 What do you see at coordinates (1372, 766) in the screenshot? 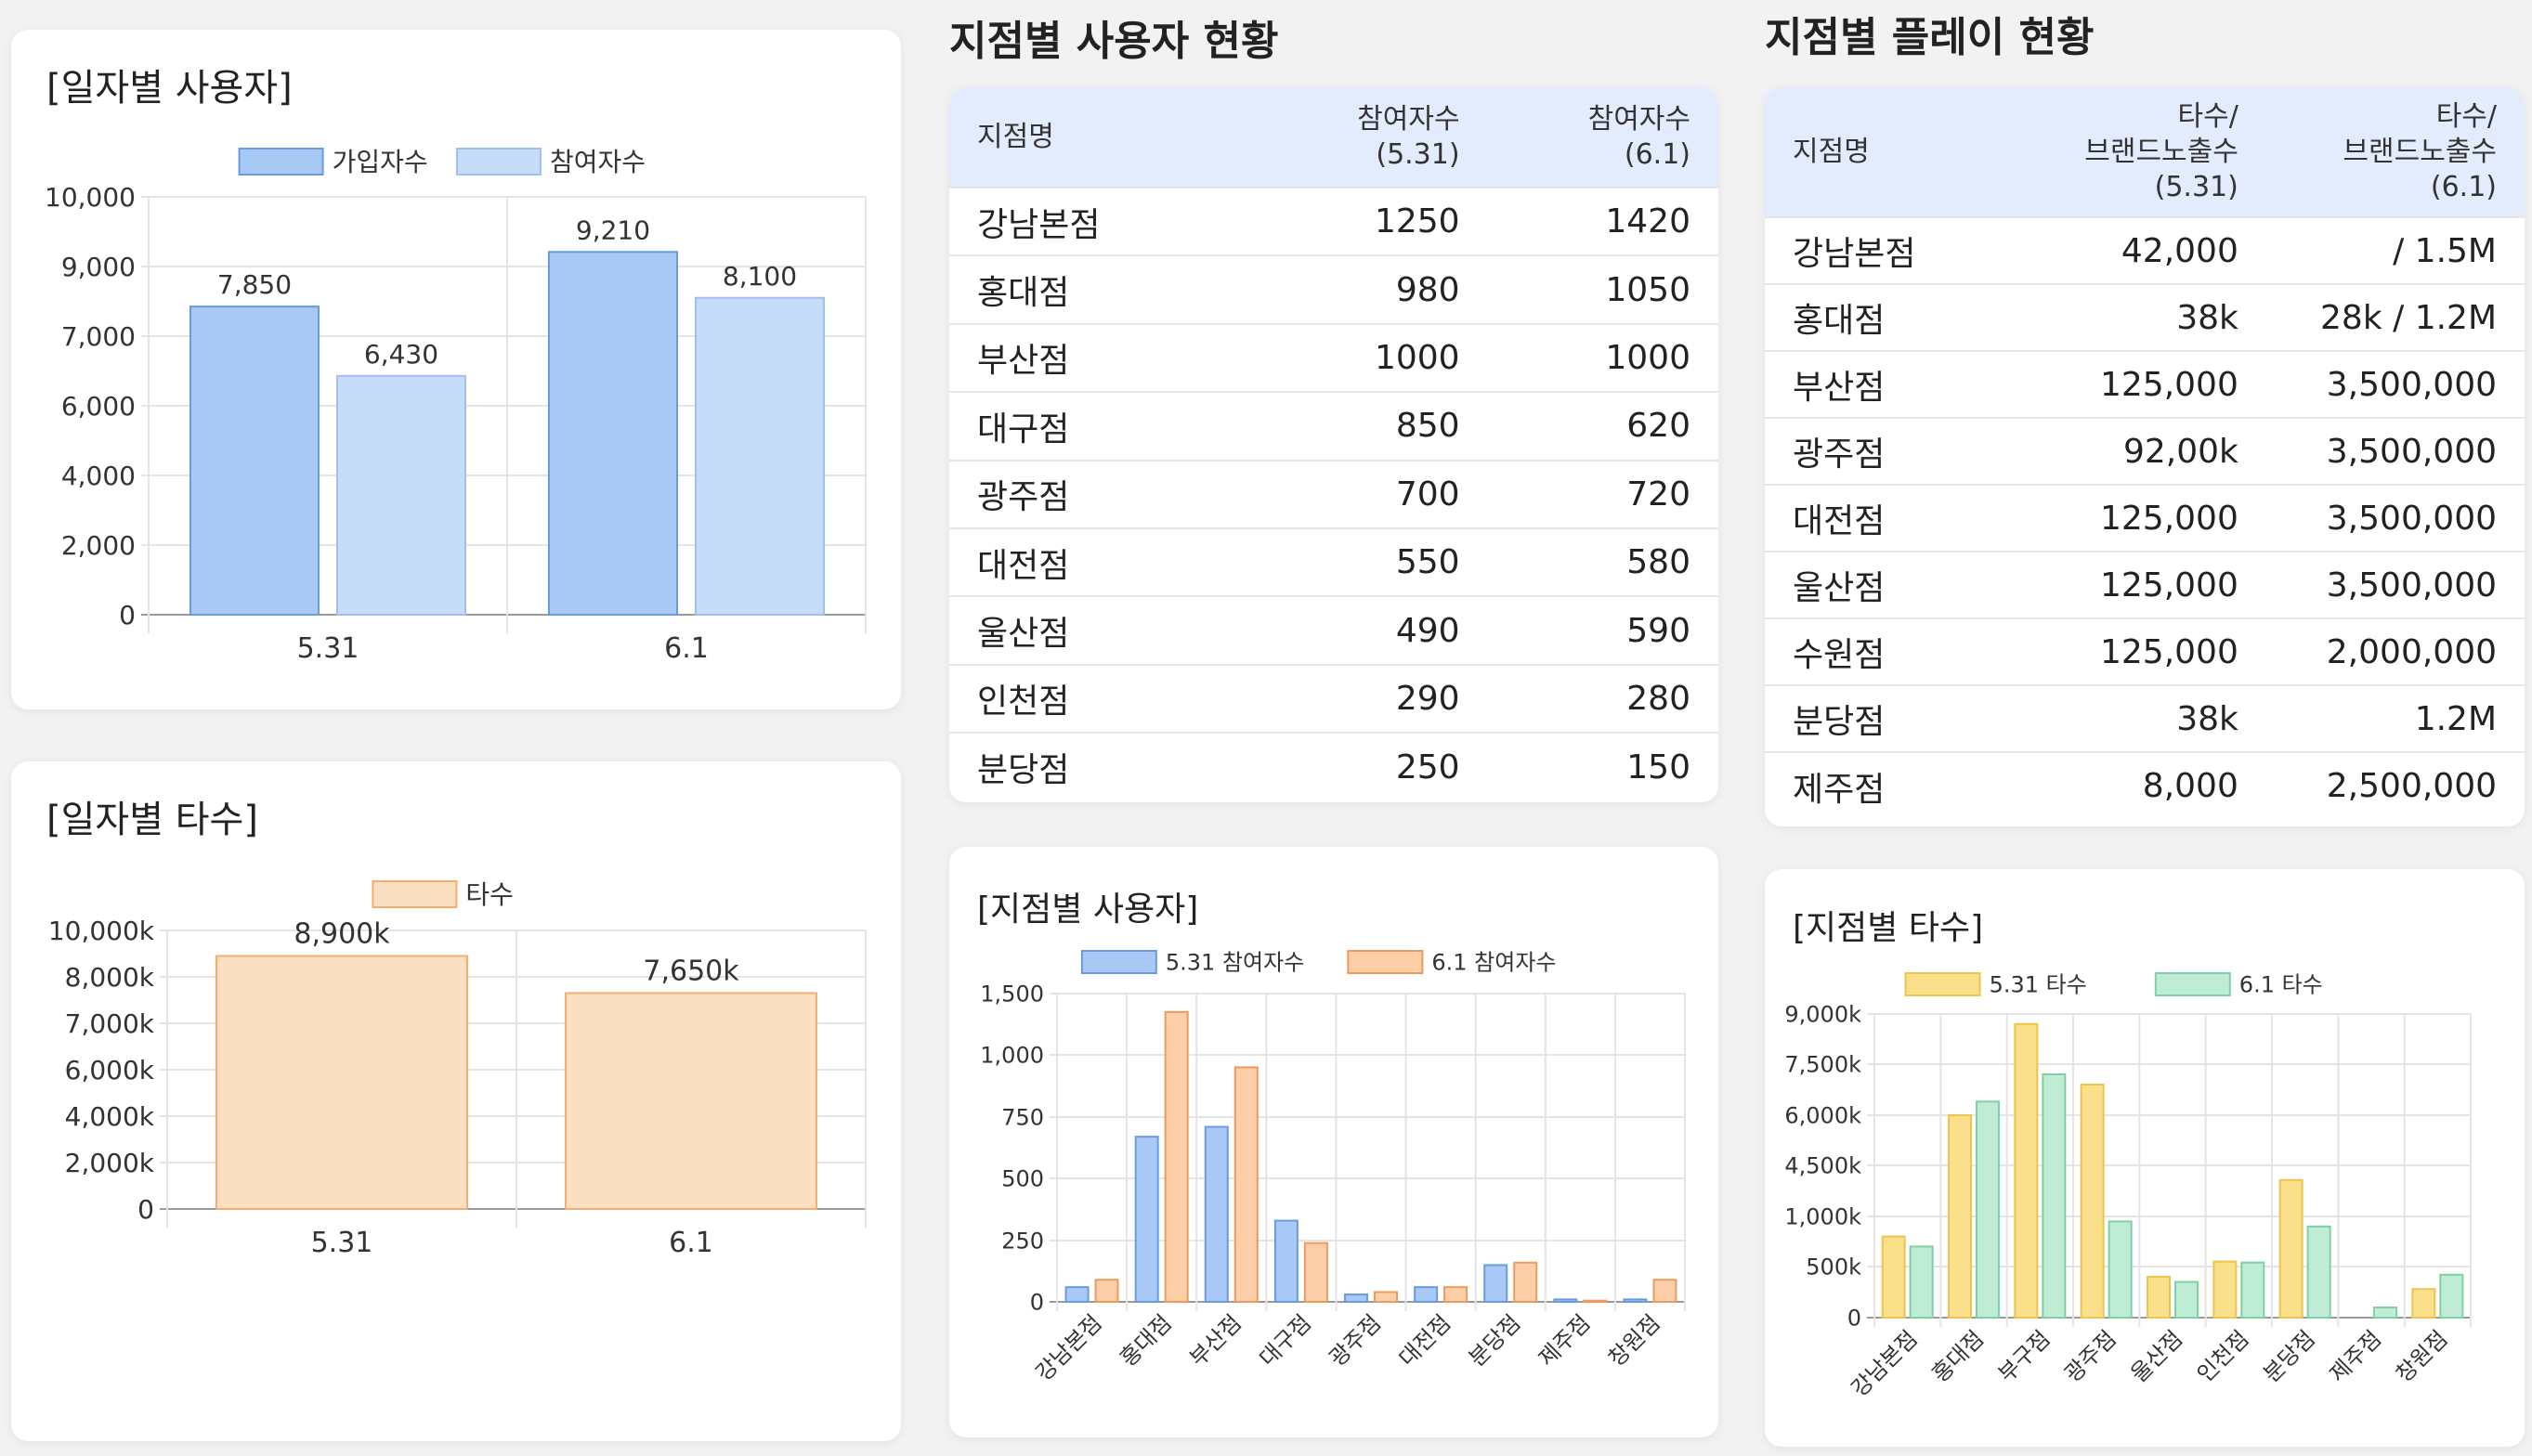
I see `value-cell: 250` at bounding box center [1372, 766].